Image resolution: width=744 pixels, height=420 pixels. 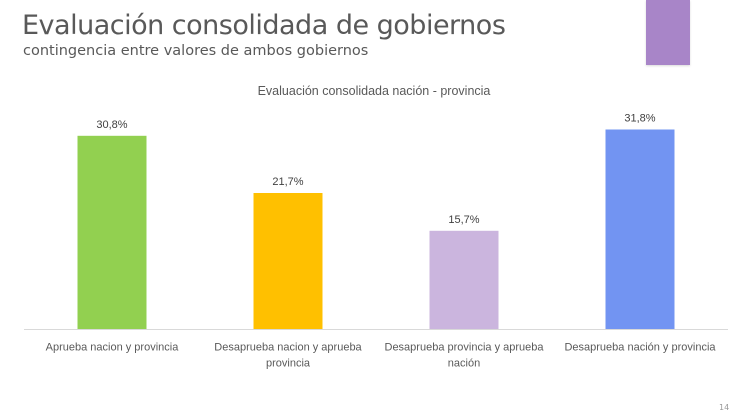 I want to click on category-label-4: Desaprueba nación y provincia, so click(x=640, y=348).